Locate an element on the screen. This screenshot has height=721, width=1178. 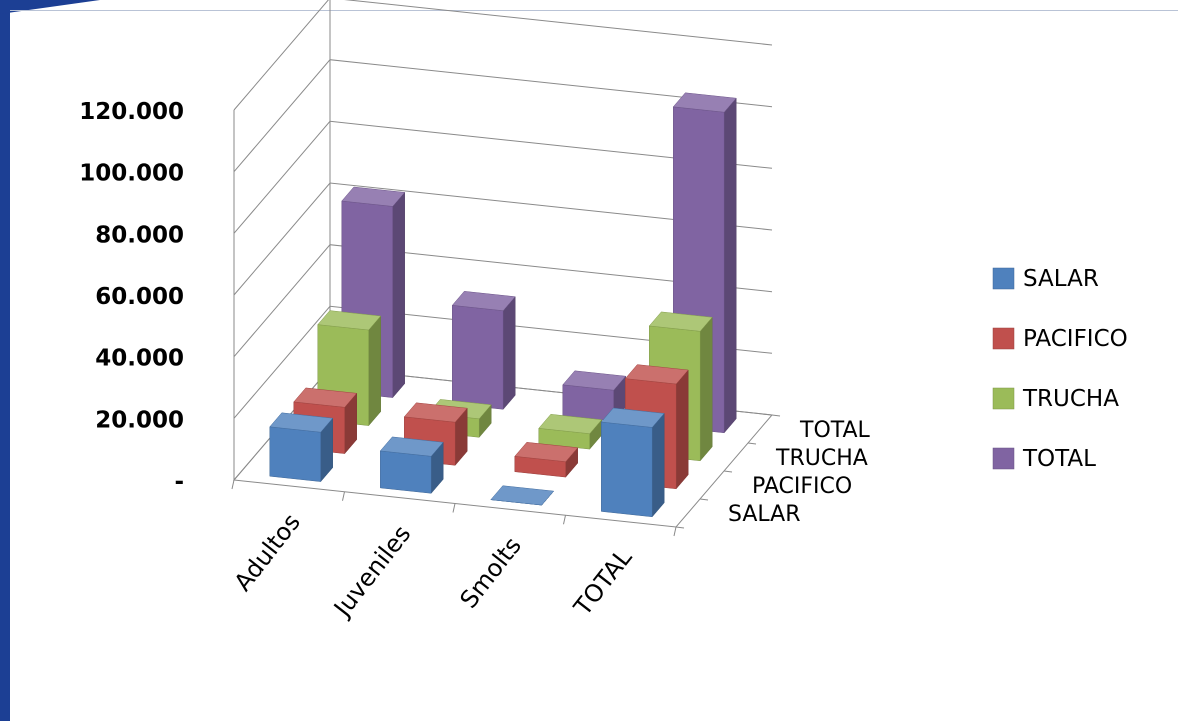
bar-salar-smolts is located at coordinates (522, 495).